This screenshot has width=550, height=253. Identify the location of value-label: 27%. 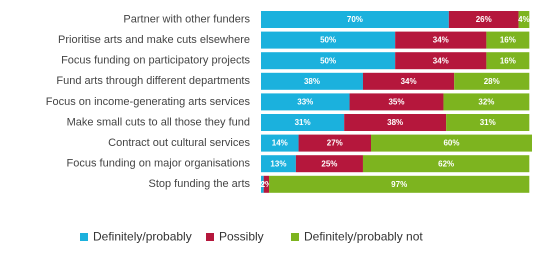
(335, 143).